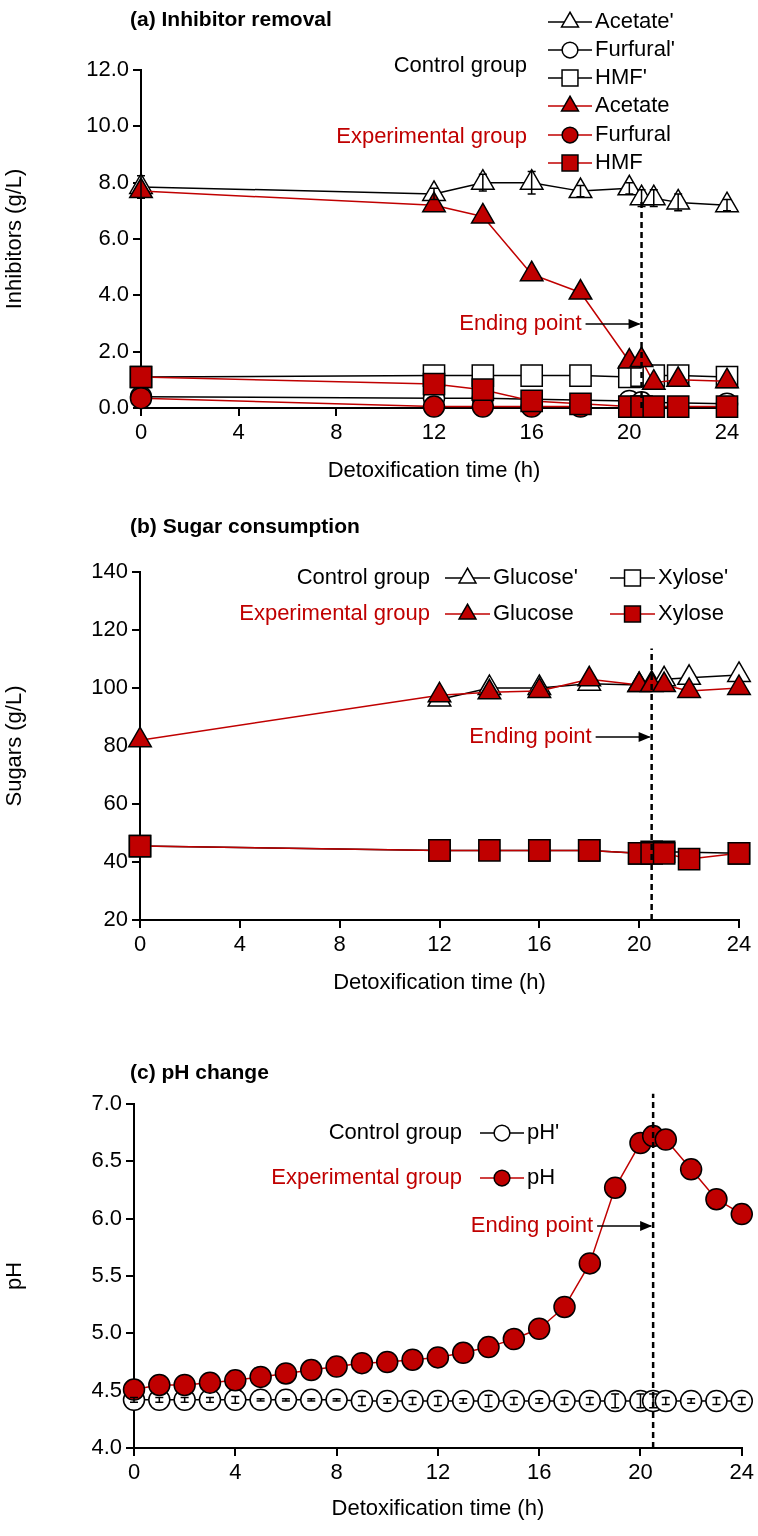 The width and height of the screenshot is (758, 1536). What do you see at coordinates (106, 1160) in the screenshot?
I see `y-tick-label: 6.5` at bounding box center [106, 1160].